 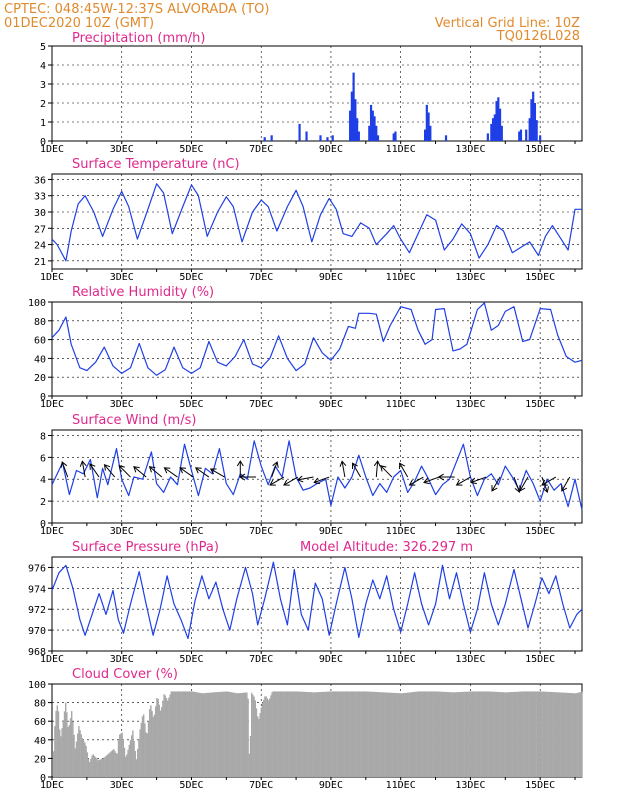 I want to click on y-tick-label: 1, so click(x=43, y=123).